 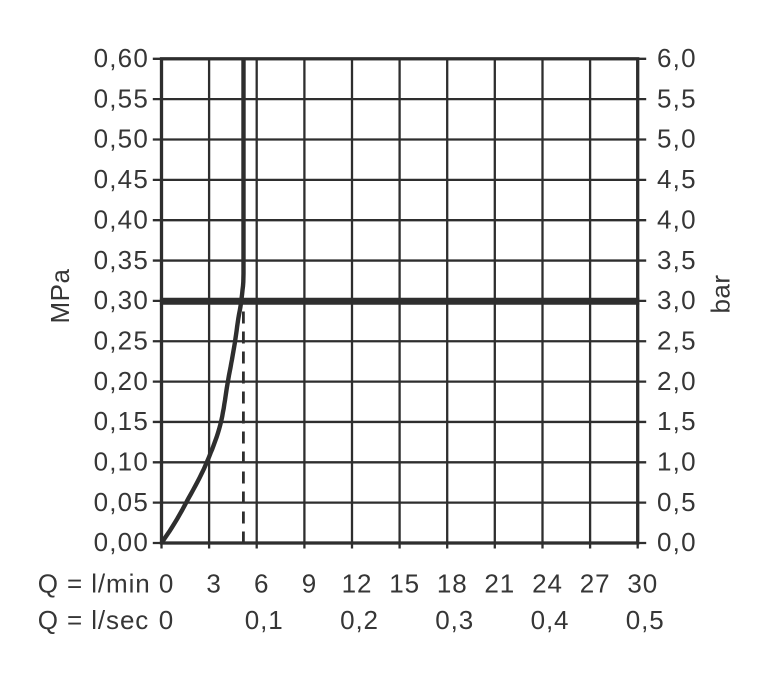 I want to click on svg-text: 27, so click(x=595, y=583).